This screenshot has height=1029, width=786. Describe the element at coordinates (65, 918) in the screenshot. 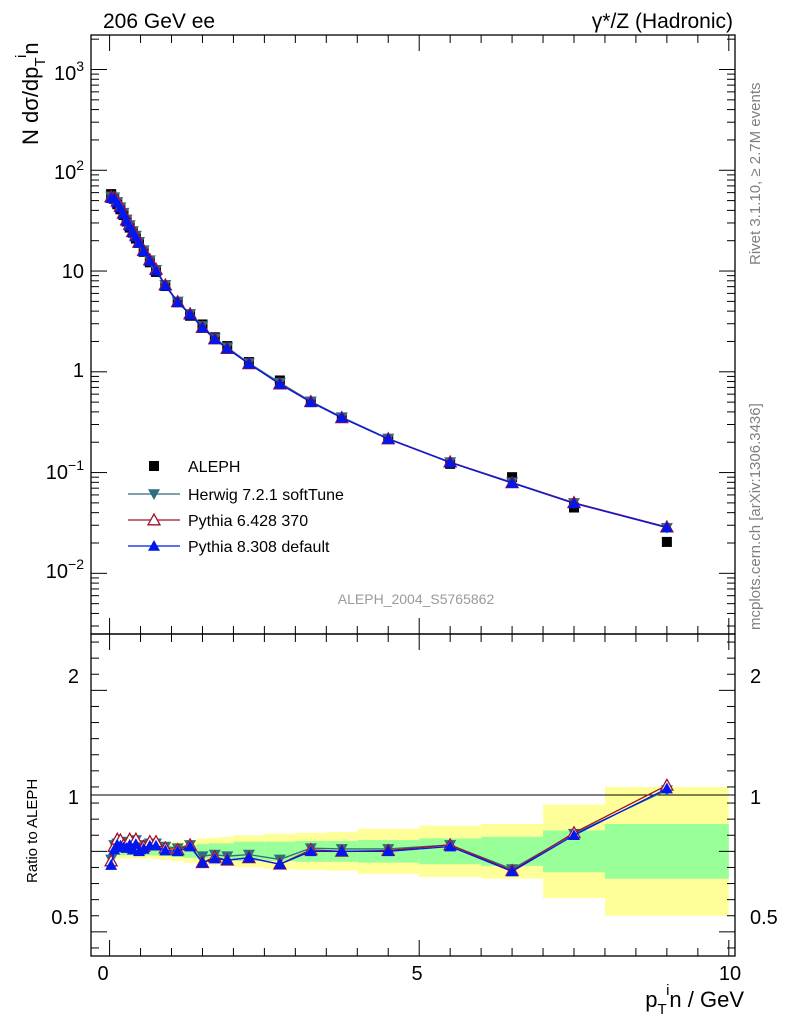

I see `ratio-y-tick-label-left: 0.5` at that location.